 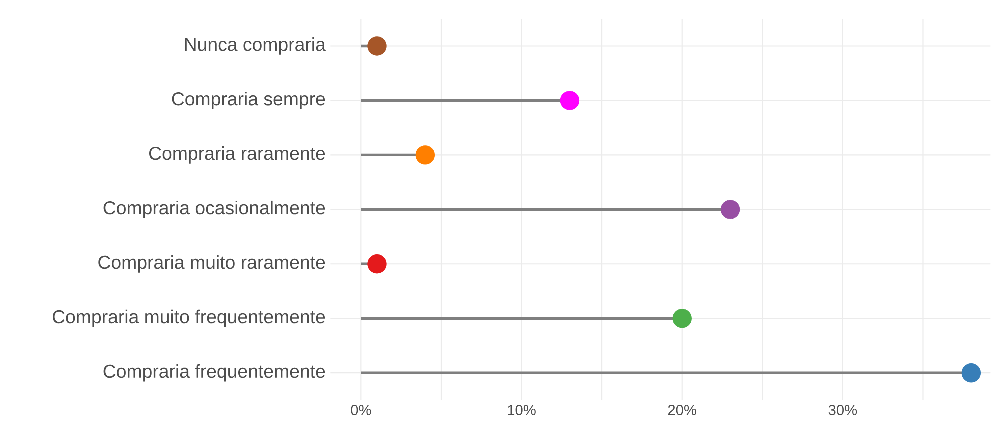 I want to click on y-tick-label: Compraria muito frequentemente, so click(x=189, y=319).